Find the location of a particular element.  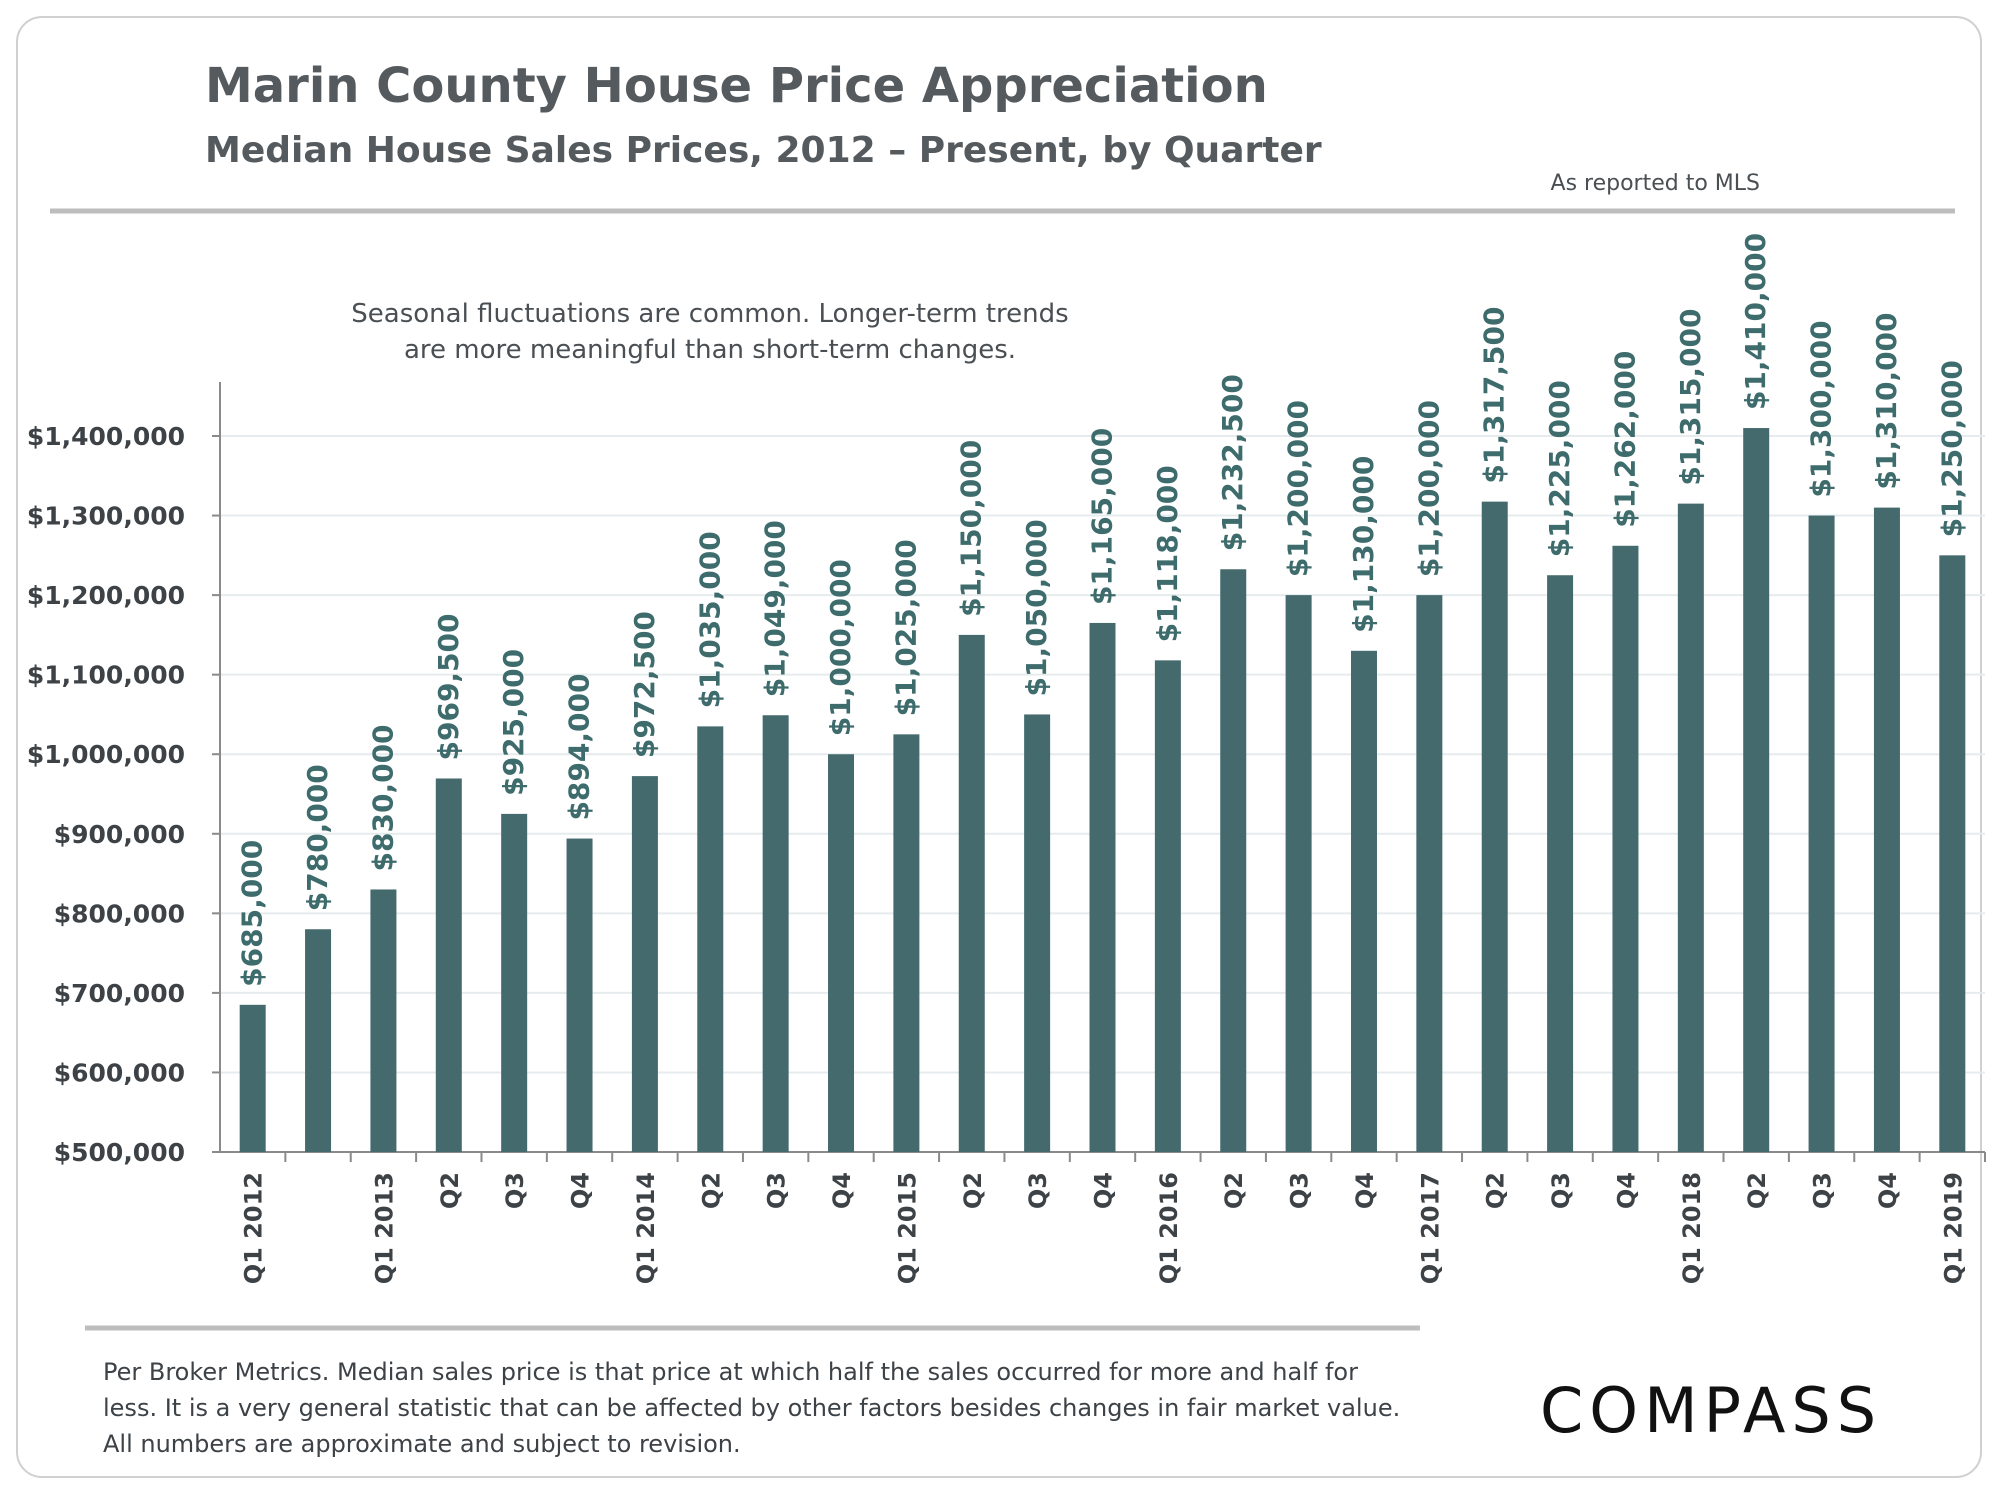

value-label: $780,000 is located at coordinates (317, 837).